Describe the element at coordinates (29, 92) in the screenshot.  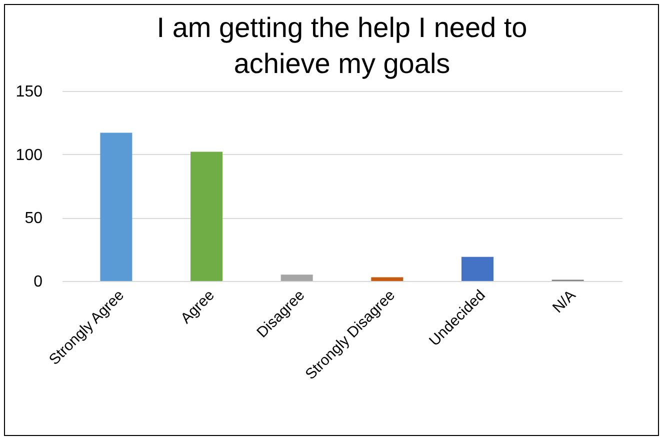
I see `y-tick-label: 150` at that location.